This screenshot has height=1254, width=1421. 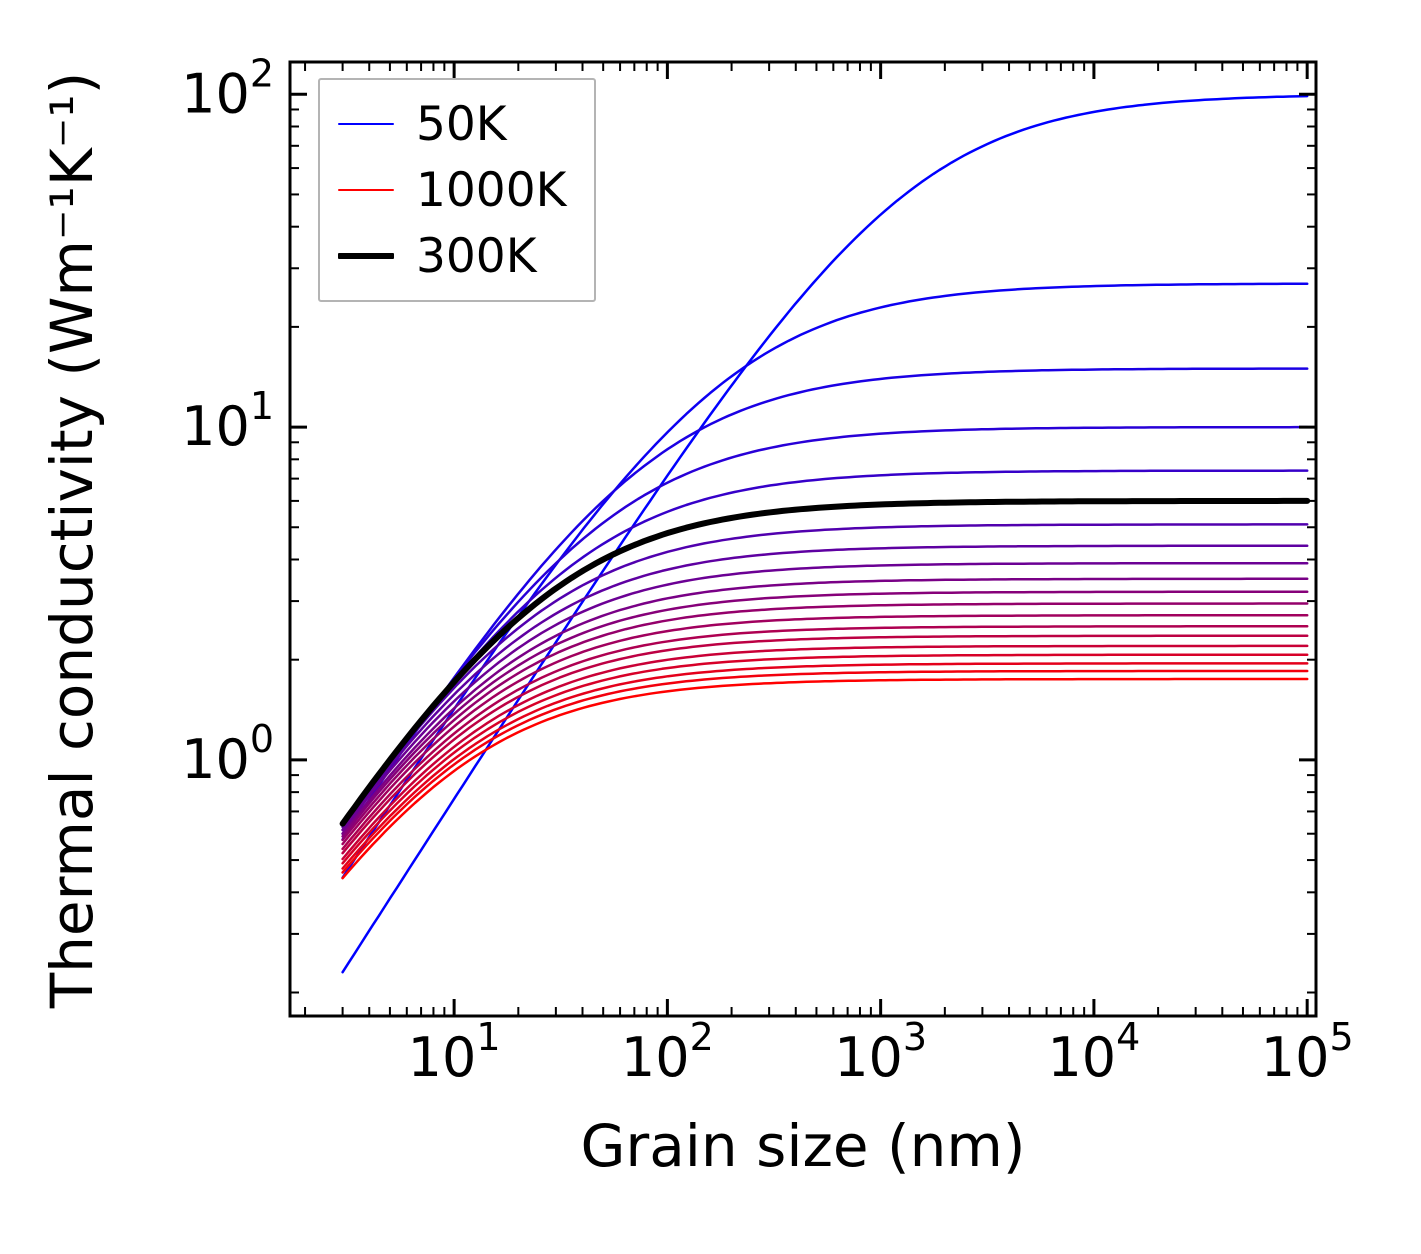 I want to click on series-line-750K, so click(x=825, y=744).